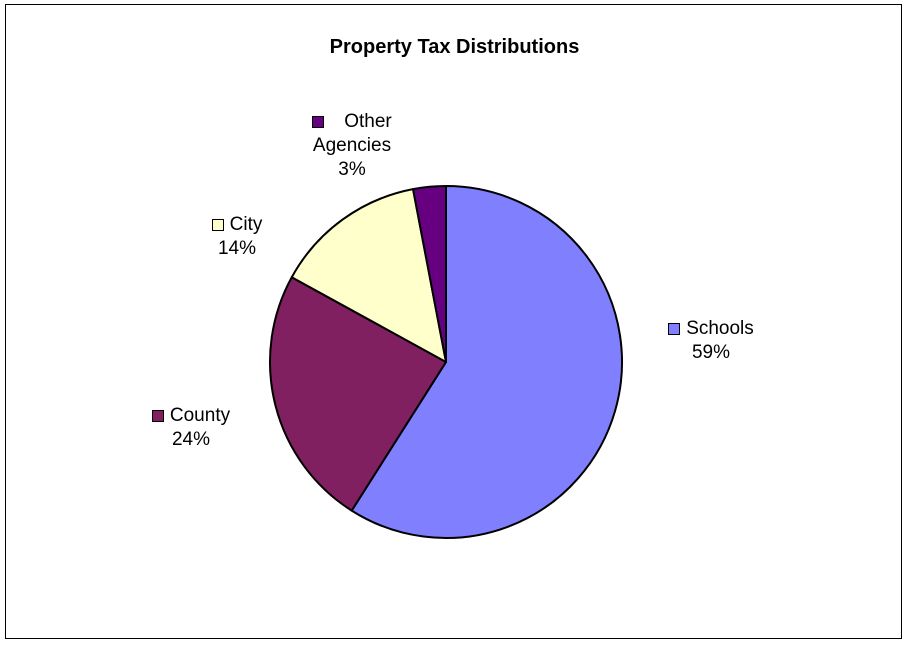 This screenshot has width=909, height=645. What do you see at coordinates (318, 122) in the screenshot?
I see `other-agencies-swatch` at bounding box center [318, 122].